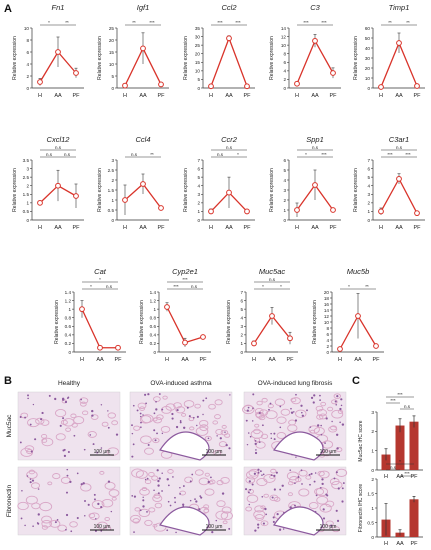  Describe the element at coordinates (295, 501) in the screenshot. I see `micrograph-tile: 100 μm` at that location.